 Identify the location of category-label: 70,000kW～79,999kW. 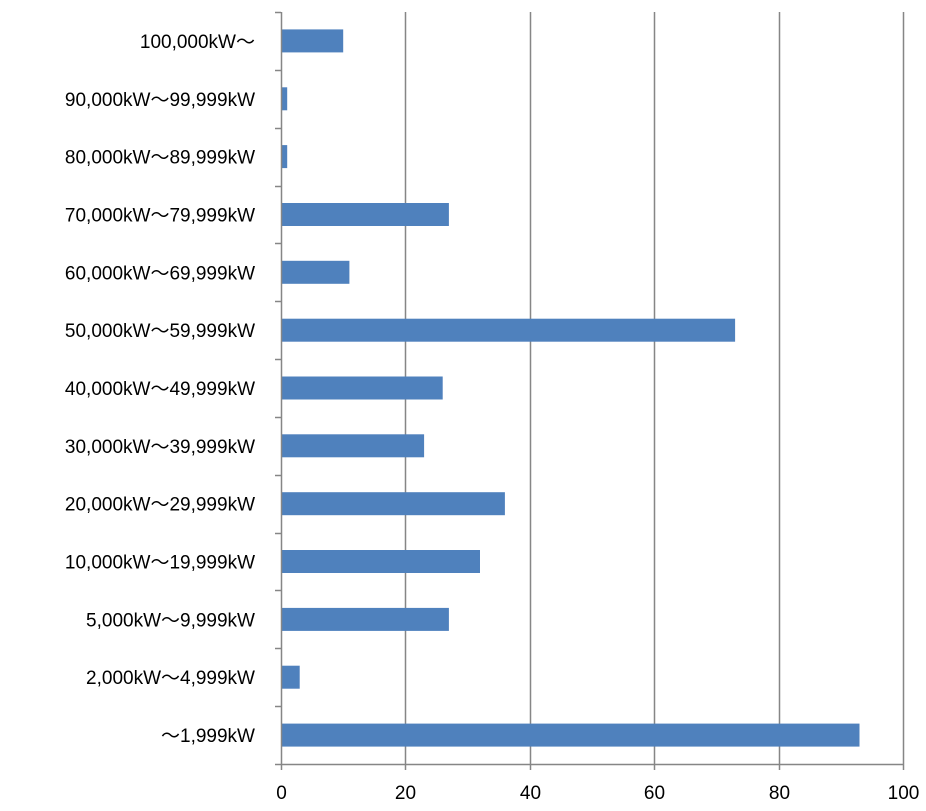
(160, 216).